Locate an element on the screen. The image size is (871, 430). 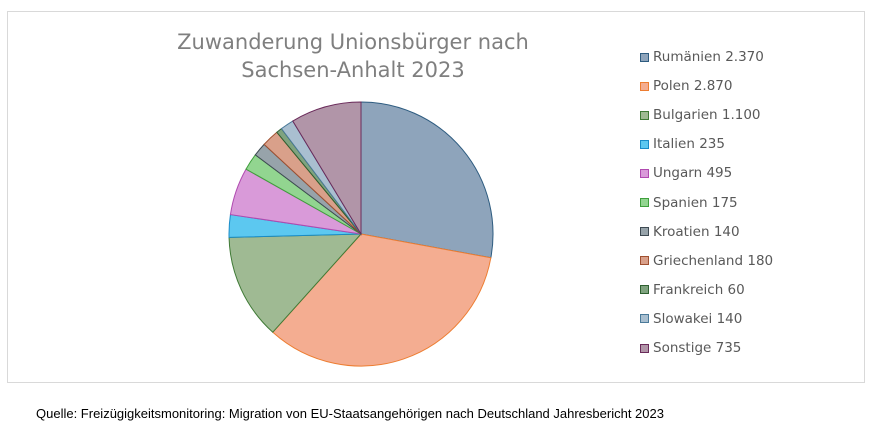
legend-item-italien: Italien 235 is located at coordinates (682, 144).